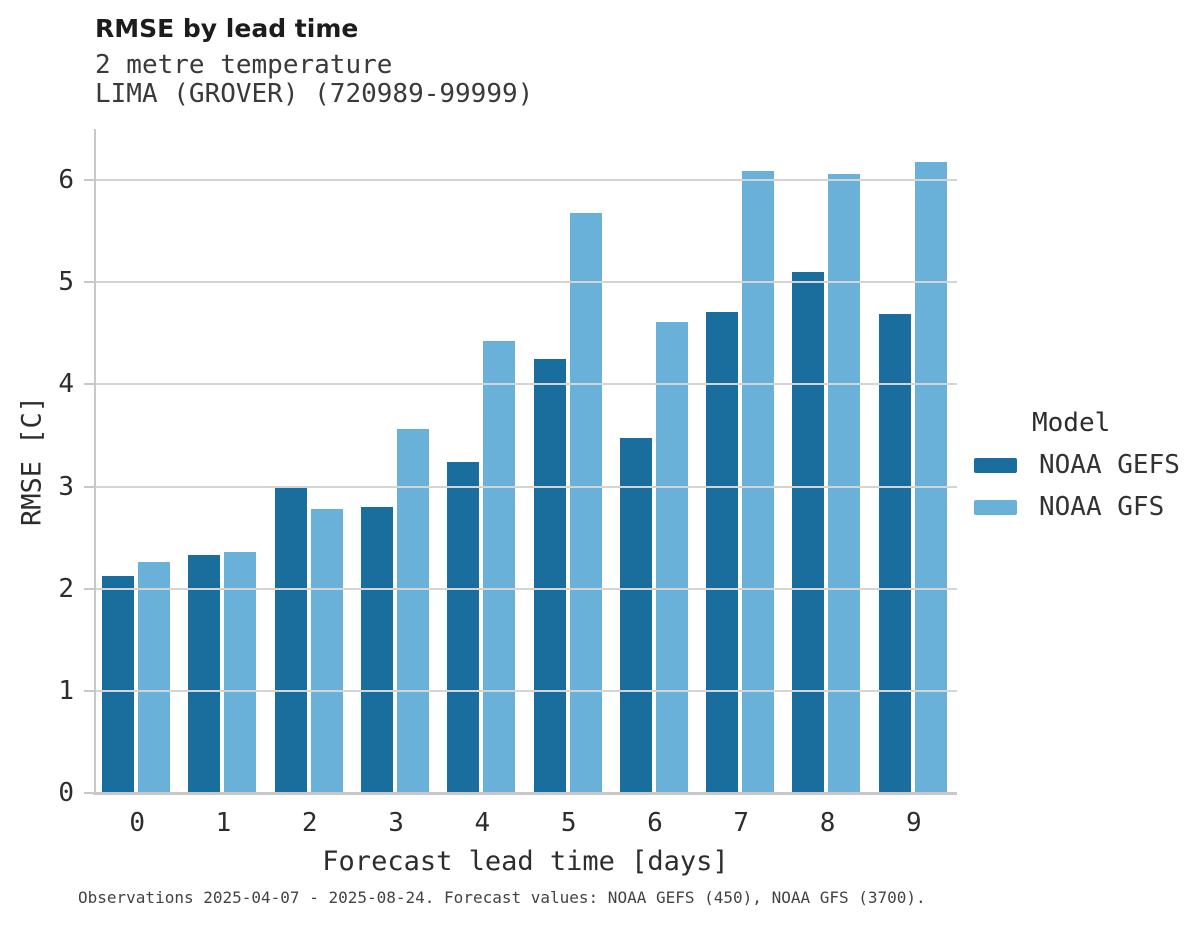 The height and width of the screenshot is (928, 1195). Describe the element at coordinates (309, 823) in the screenshot. I see `x-tick-label: 2` at that location.